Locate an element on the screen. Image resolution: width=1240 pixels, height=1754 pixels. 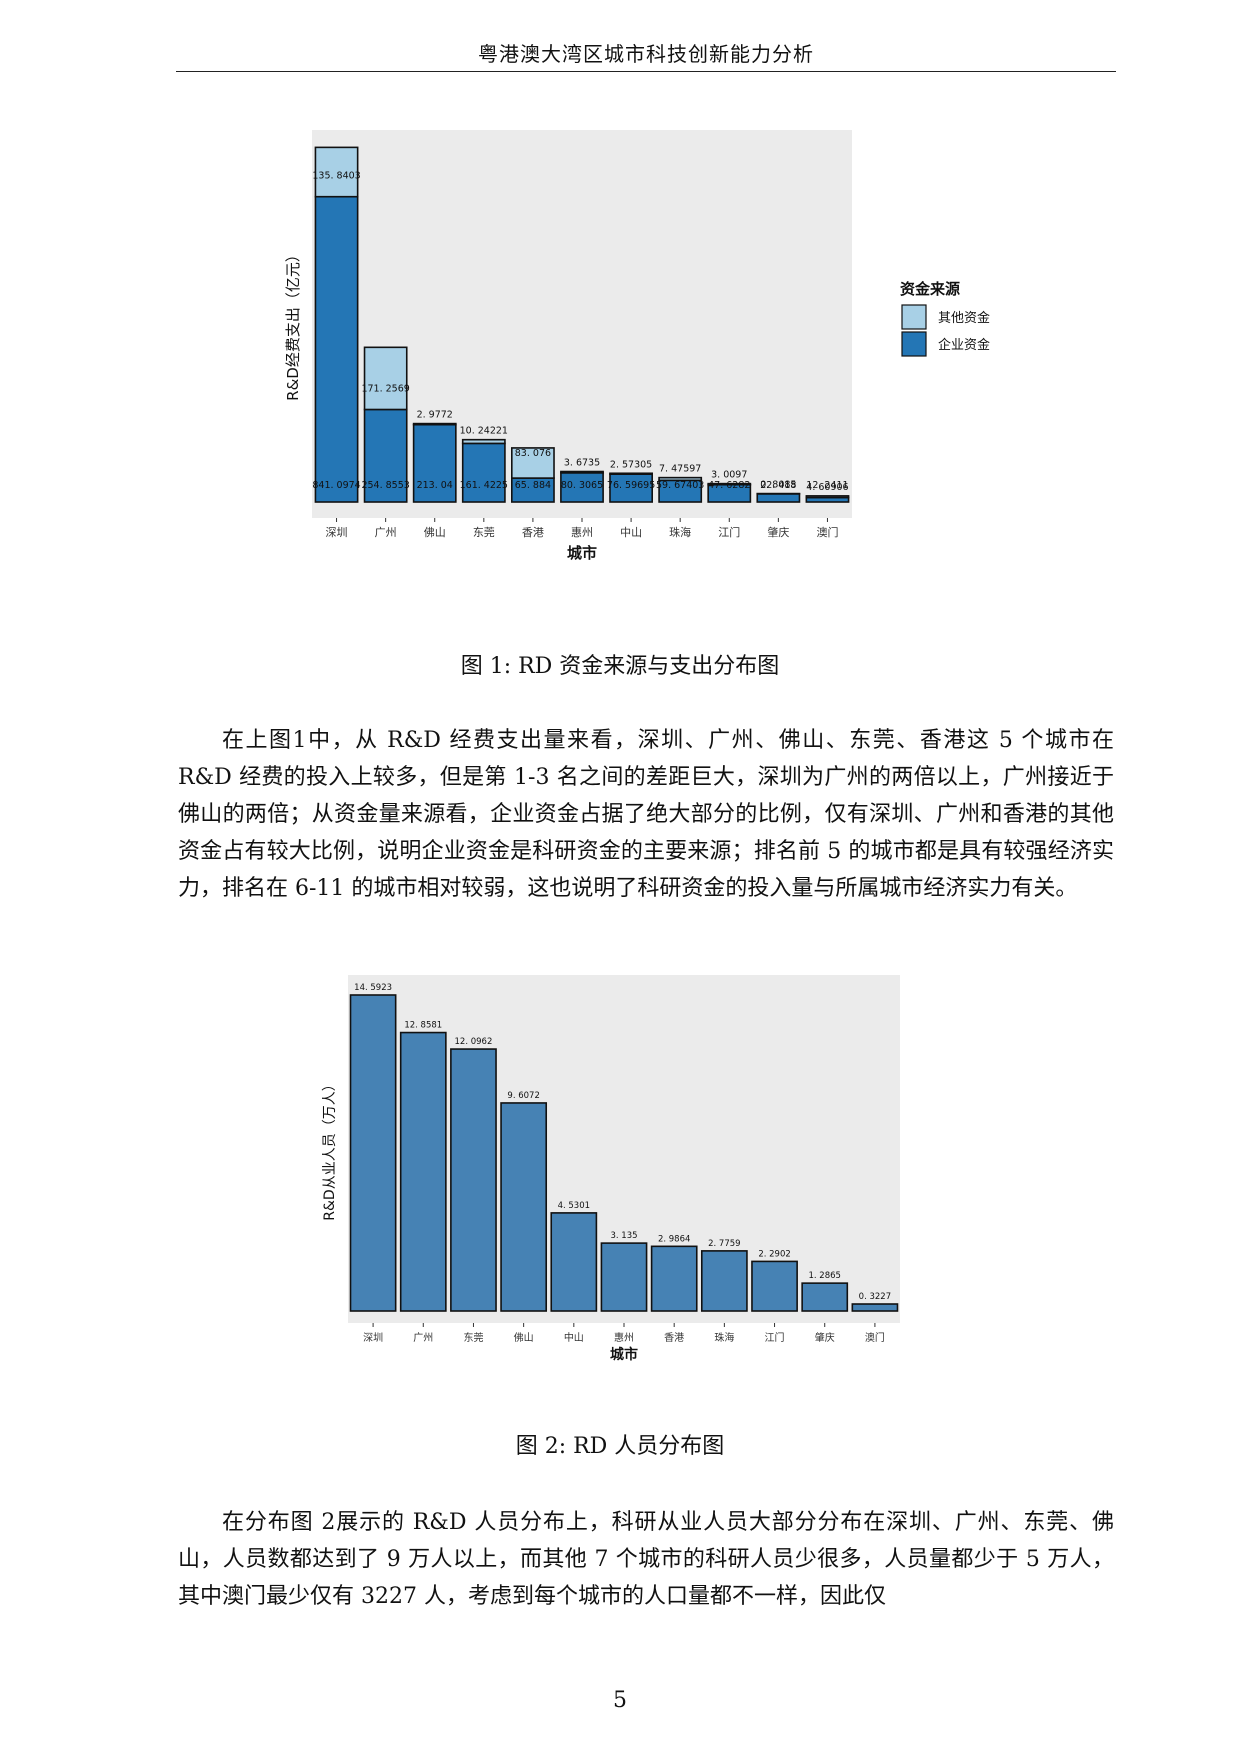
data-label-other: 2. 9772 is located at coordinates (435, 415).